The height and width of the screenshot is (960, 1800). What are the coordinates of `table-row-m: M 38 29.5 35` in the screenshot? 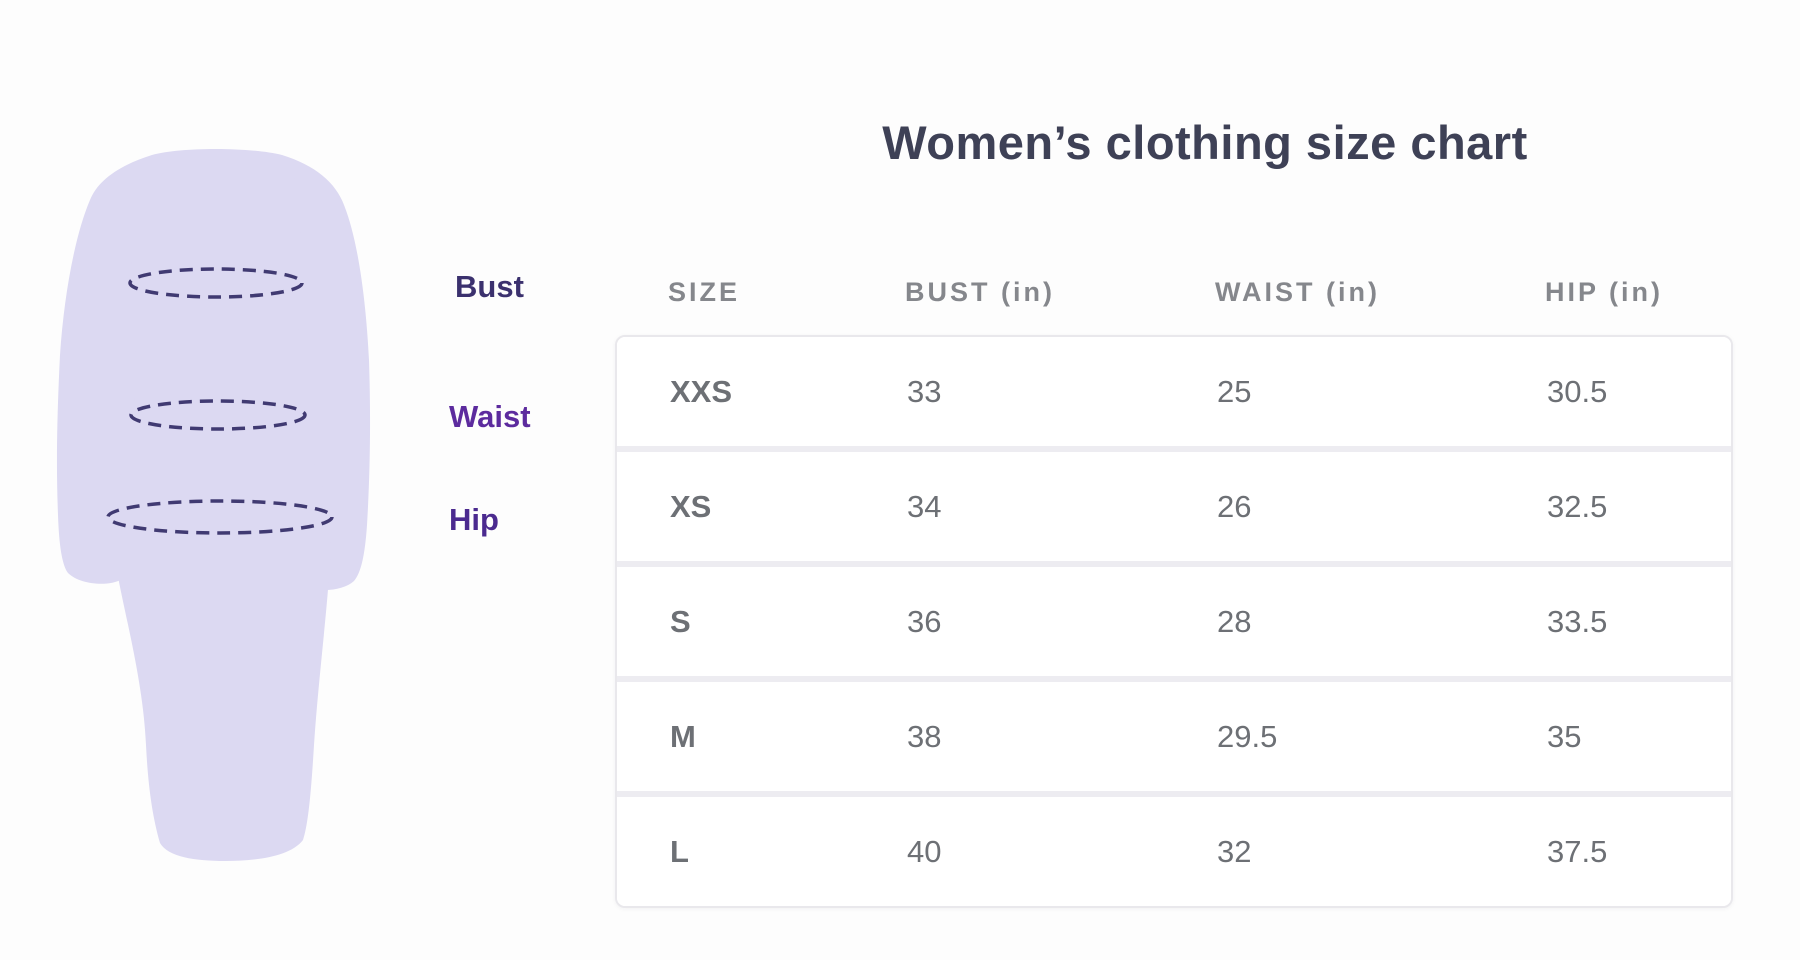 It's located at (1174, 733).